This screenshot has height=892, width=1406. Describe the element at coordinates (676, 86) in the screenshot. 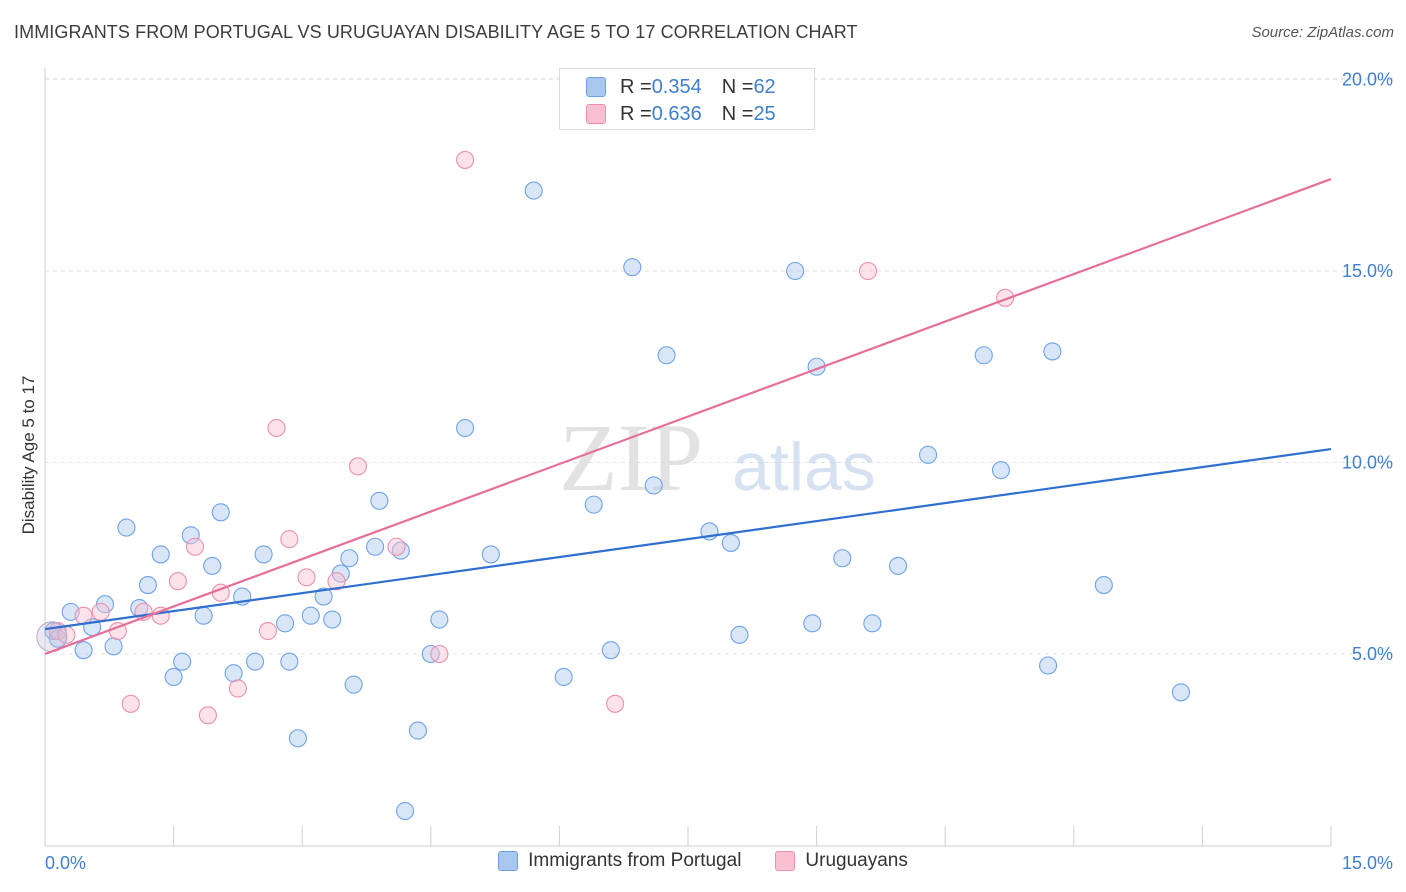

I see `stats-r-value: 0.354` at that location.